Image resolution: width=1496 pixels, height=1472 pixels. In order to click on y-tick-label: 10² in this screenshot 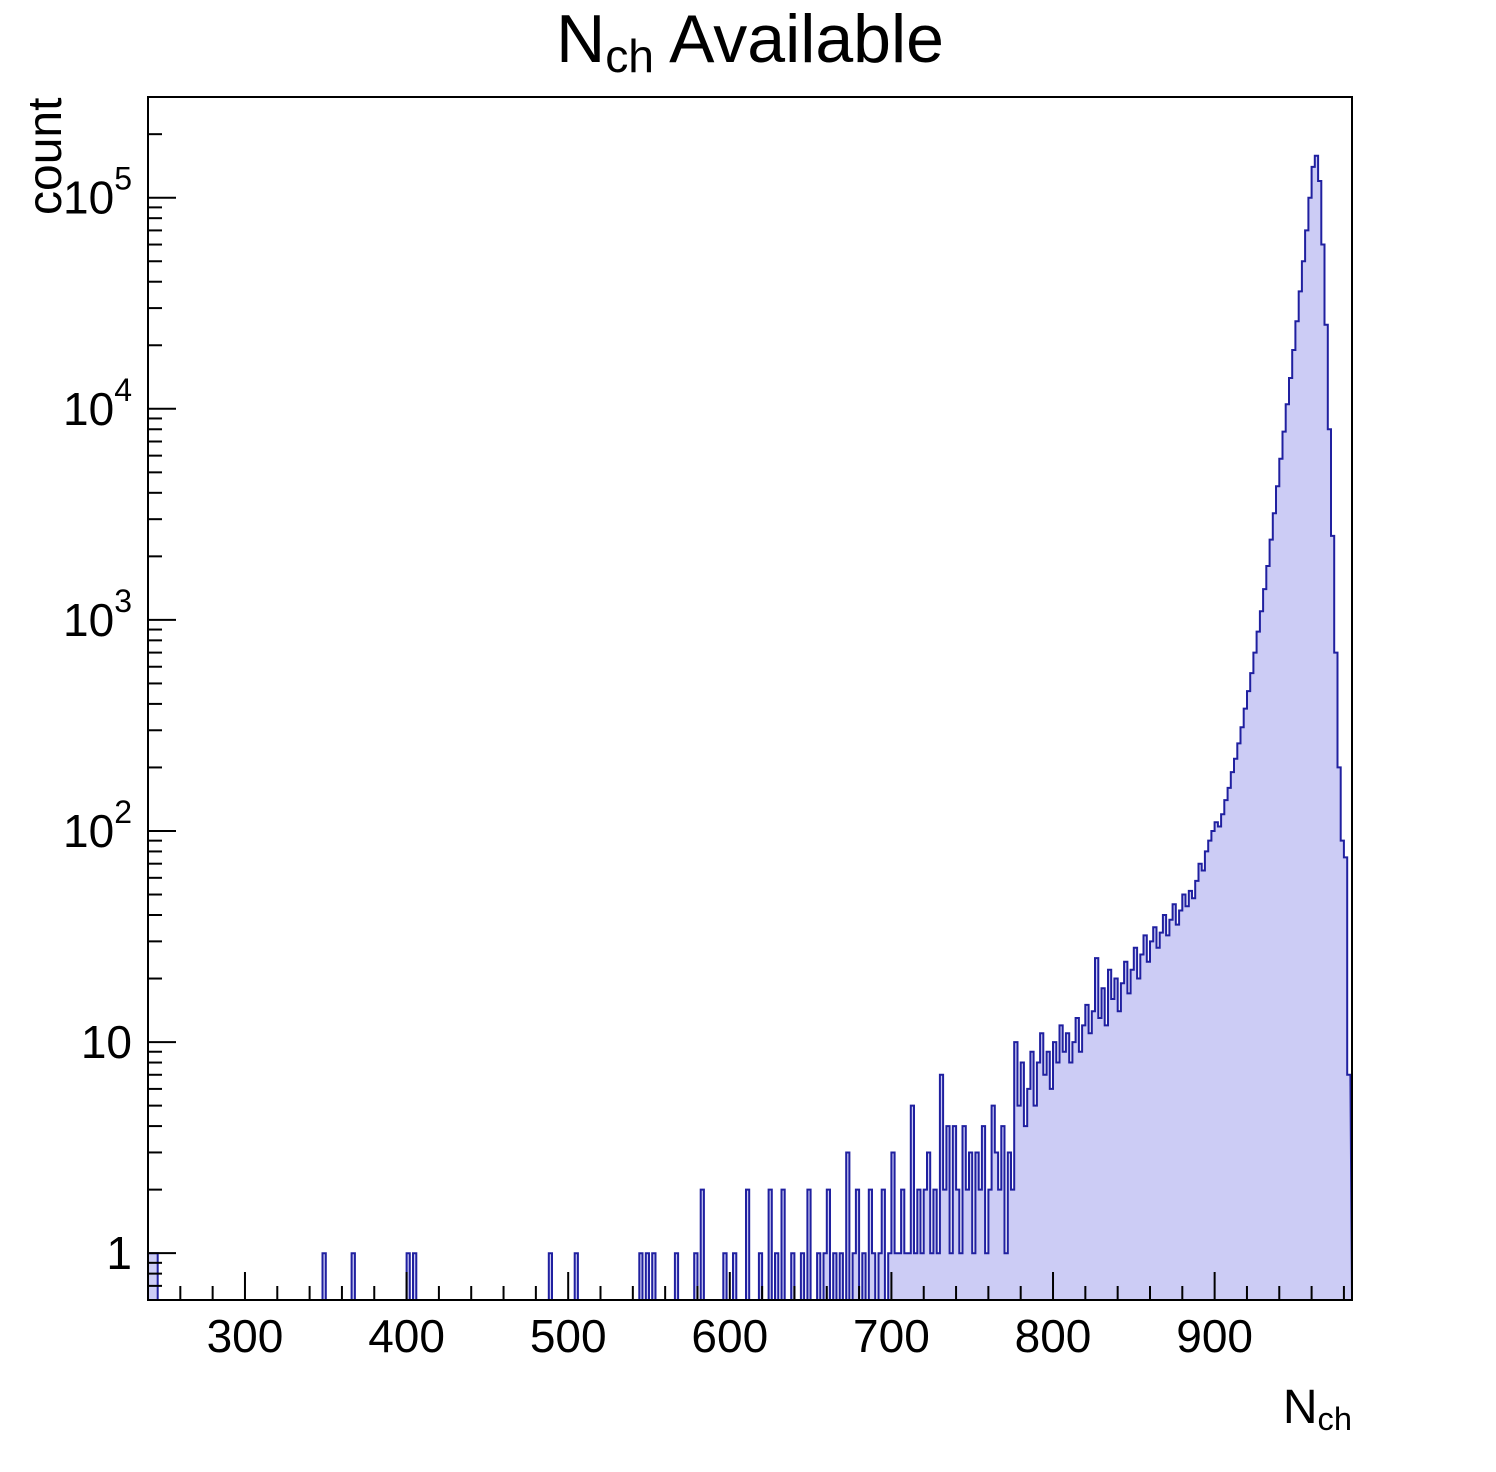, I will do `click(97, 825)`.